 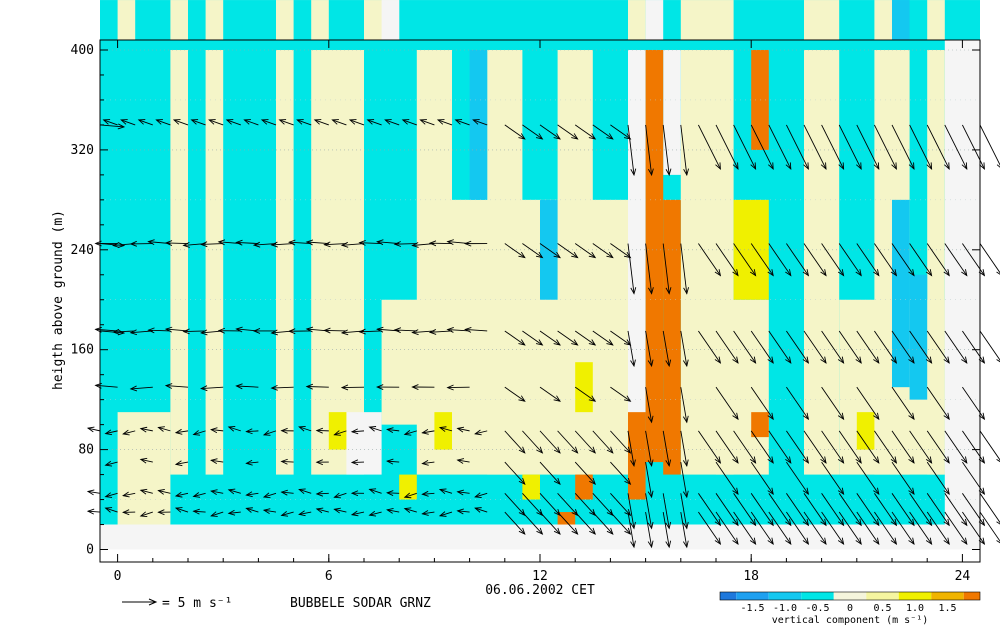 What do you see at coordinates (197, 603) in the screenshot?
I see `reference-arrow-label: = 5 m s⁻¹` at bounding box center [197, 603].